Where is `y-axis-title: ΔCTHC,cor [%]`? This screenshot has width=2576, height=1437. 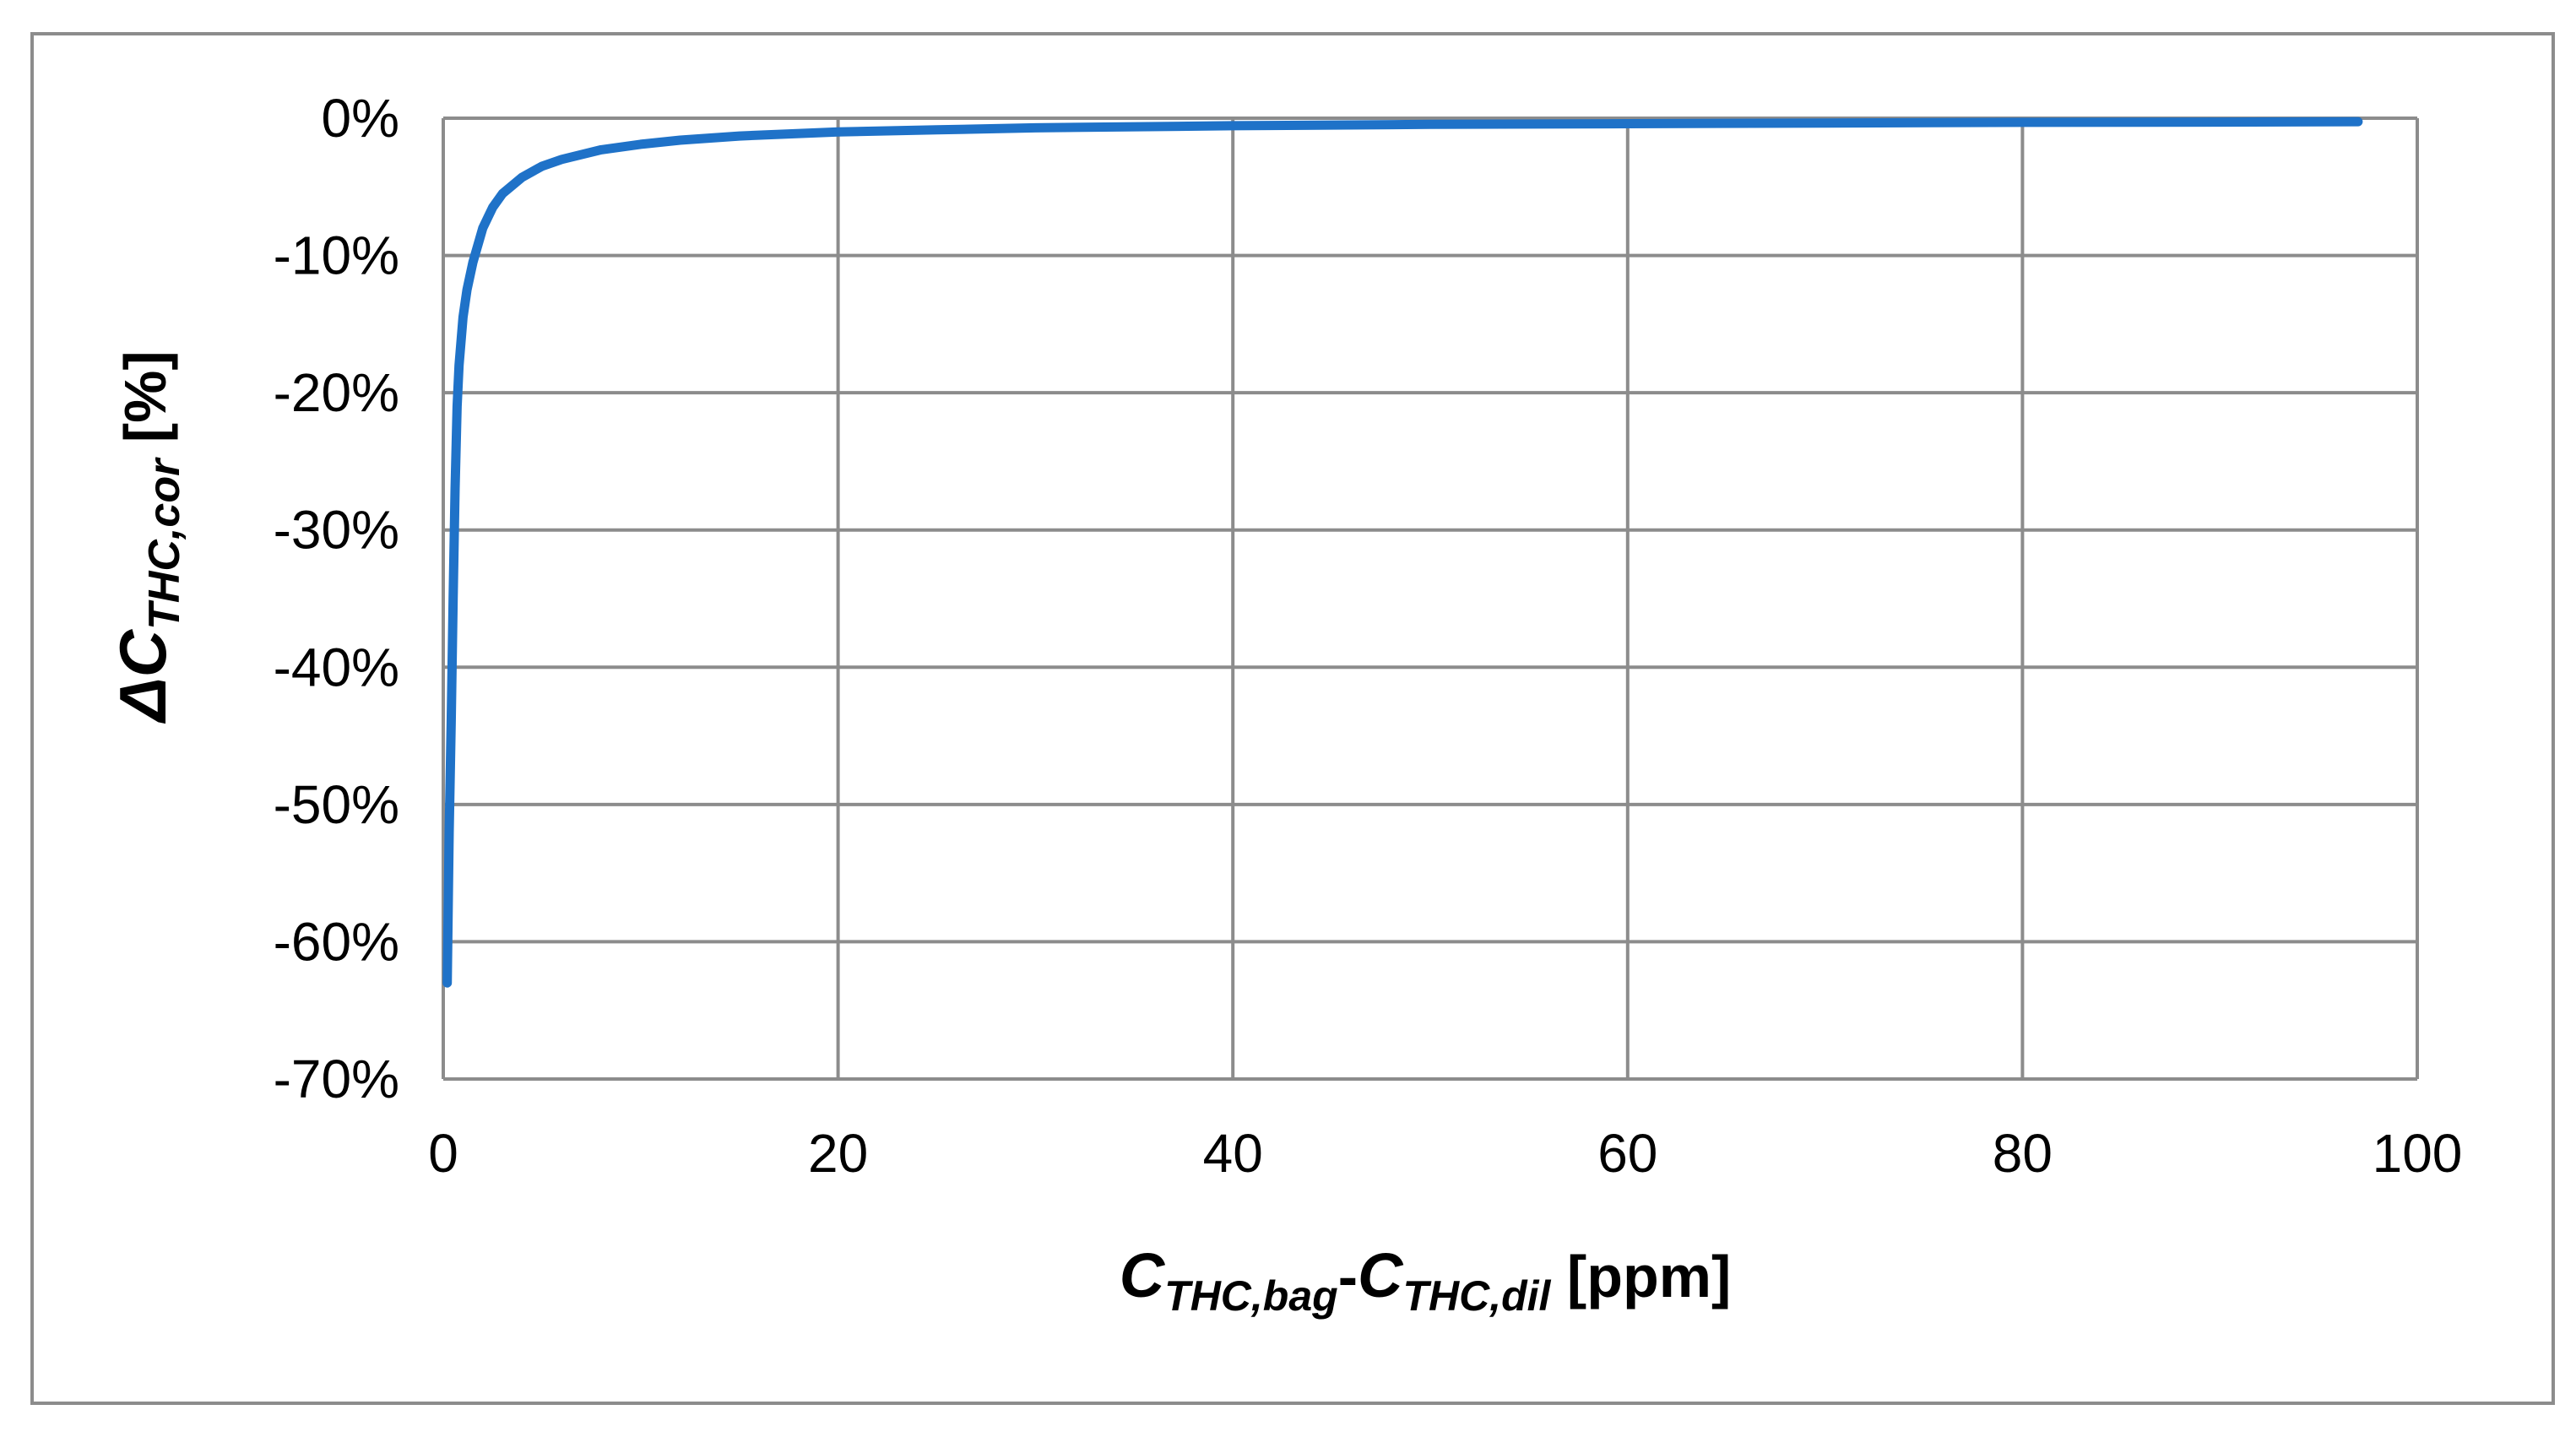
y-axis-title: ΔCTHC,cor [%] is located at coordinates (147, 537).